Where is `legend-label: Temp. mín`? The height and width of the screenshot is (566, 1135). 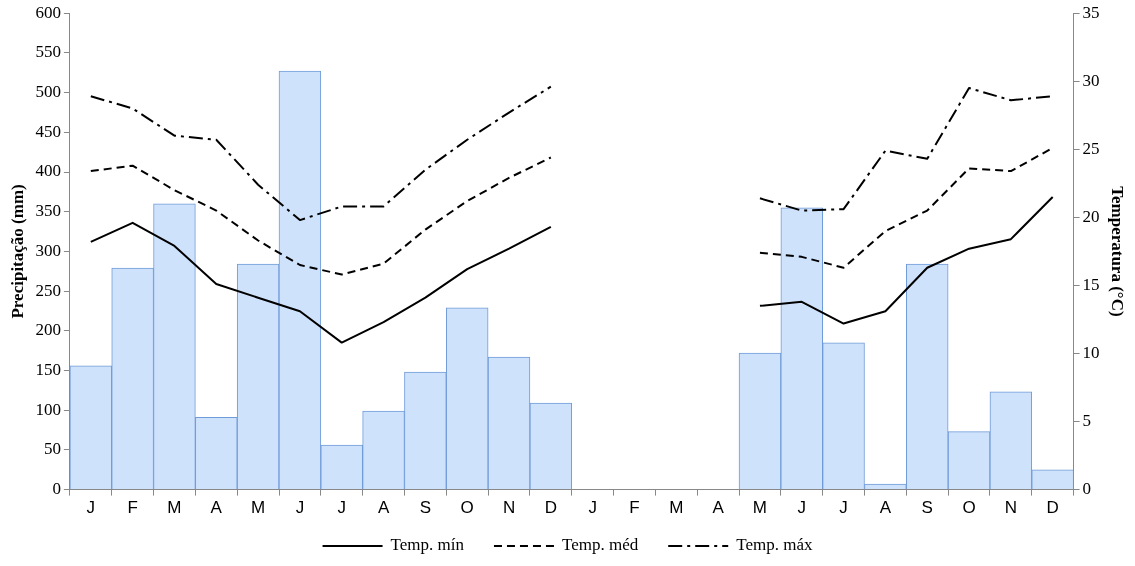 legend-label: Temp. mín is located at coordinates (427, 545).